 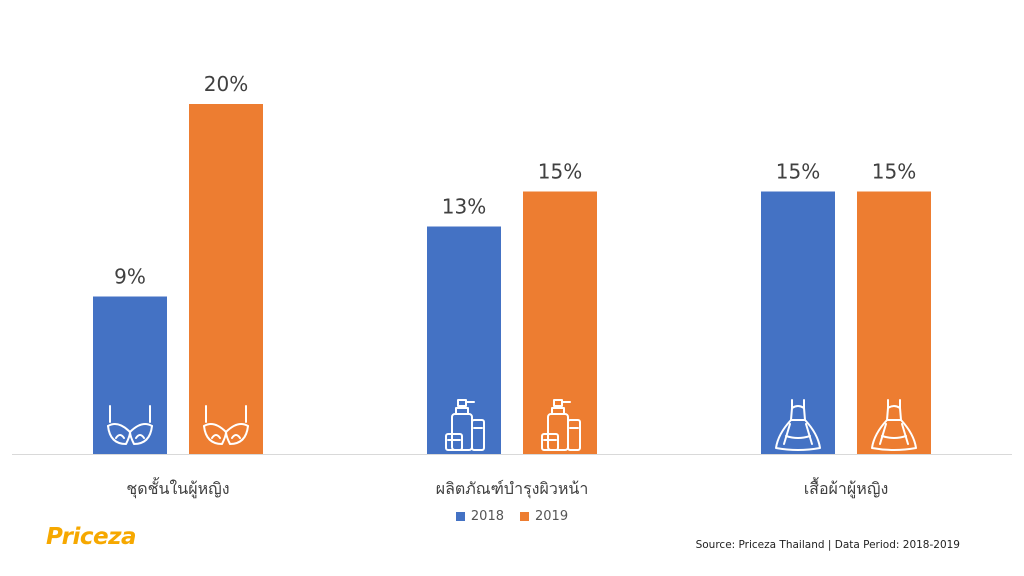 I want to click on legend-item-2018: 2018, so click(x=479, y=516).